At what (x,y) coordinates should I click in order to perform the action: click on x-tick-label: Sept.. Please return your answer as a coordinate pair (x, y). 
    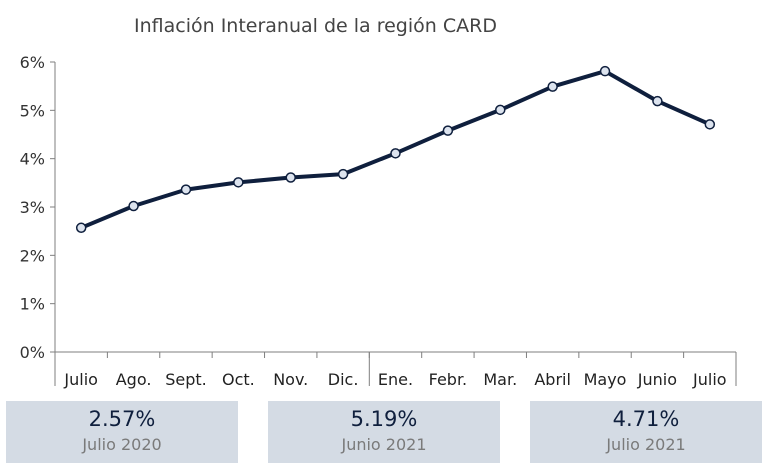
    Looking at the image, I should click on (186, 379).